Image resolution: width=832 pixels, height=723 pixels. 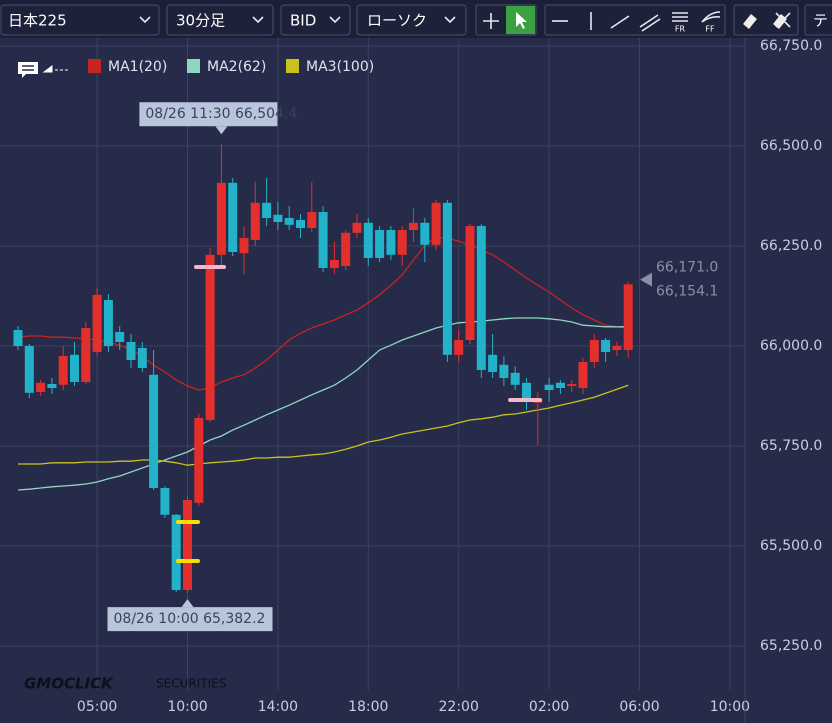 I want to click on legend-label: MA3(100), so click(x=340, y=67).